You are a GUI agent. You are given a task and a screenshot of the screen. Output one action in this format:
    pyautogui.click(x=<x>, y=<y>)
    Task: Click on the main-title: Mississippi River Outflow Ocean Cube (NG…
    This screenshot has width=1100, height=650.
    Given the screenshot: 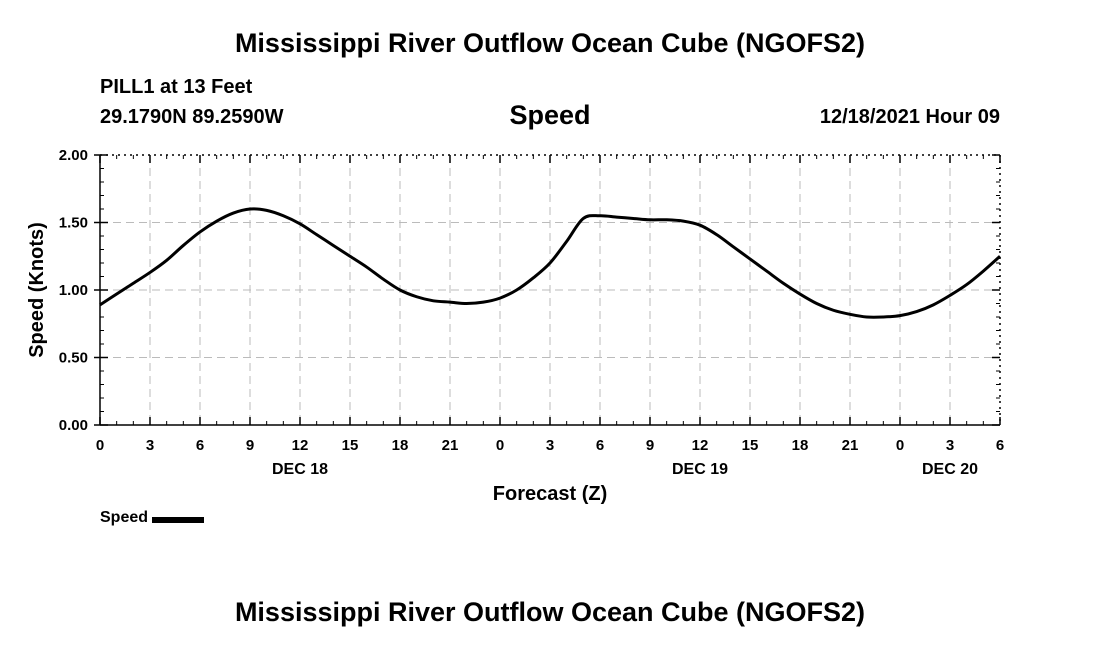 What is the action you would take?
    pyautogui.click(x=550, y=43)
    